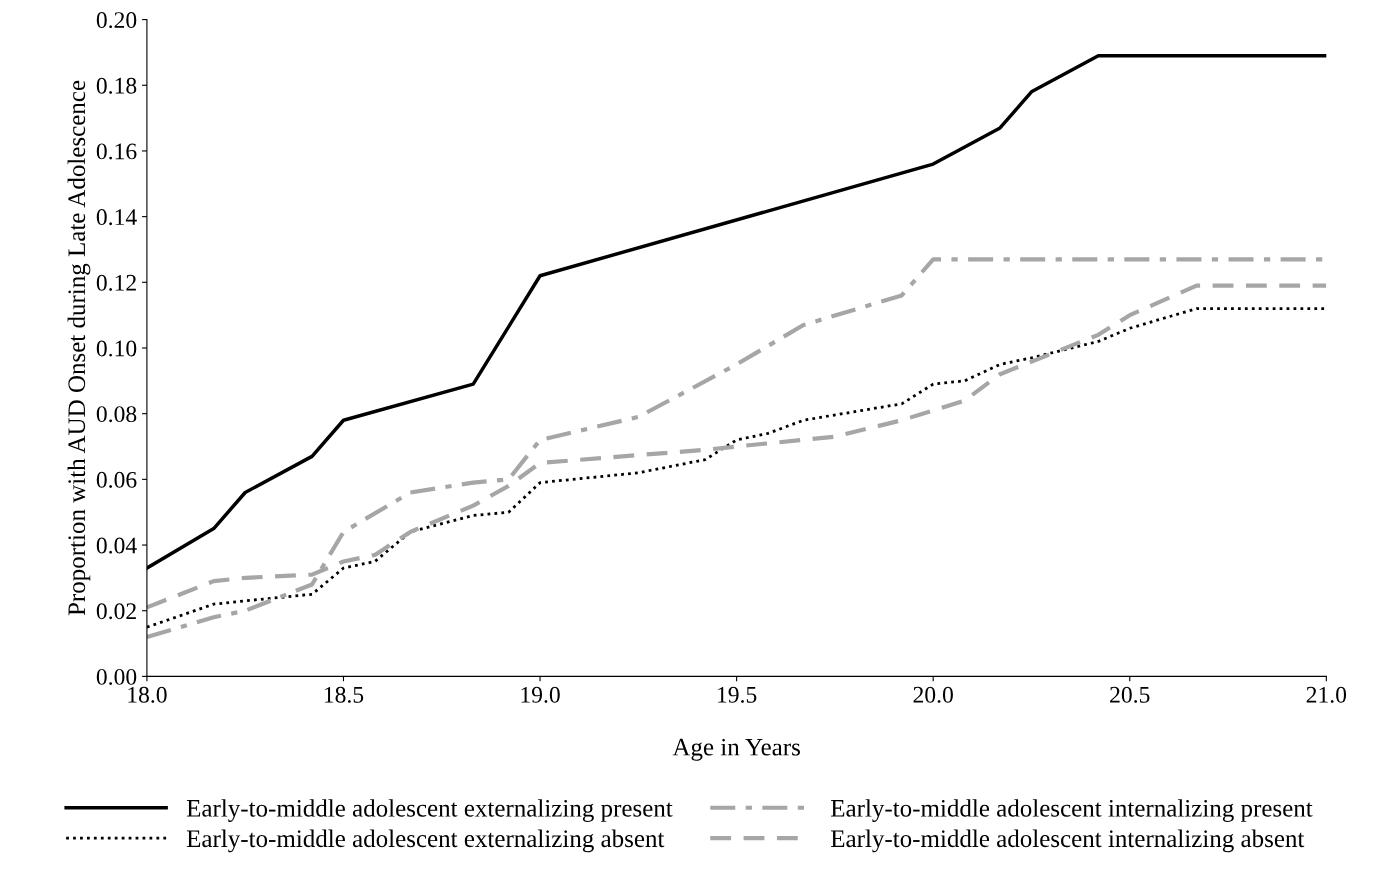 The height and width of the screenshot is (890, 1373). What do you see at coordinates (737, 694) in the screenshot?
I see `x-tick-label: 19.5` at bounding box center [737, 694].